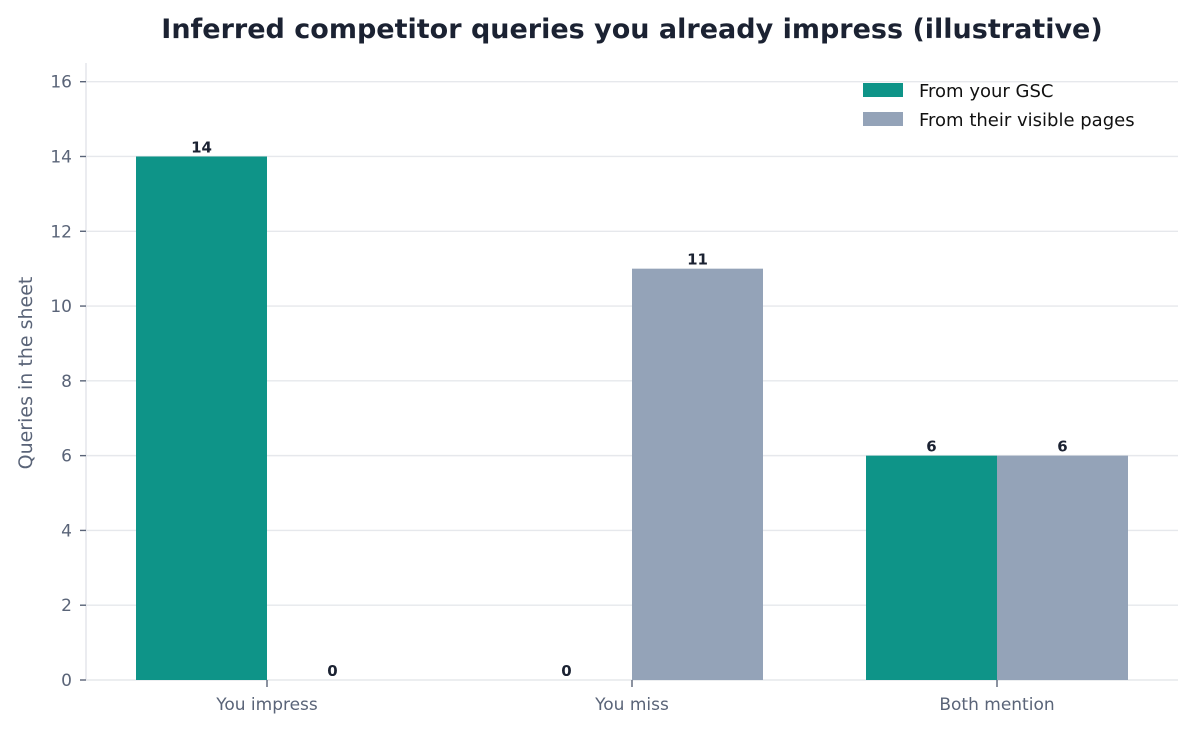 This screenshot has width=1193, height=731. What do you see at coordinates (999, 106) in the screenshot?
I see `legend: From your GSC From their visible pages` at bounding box center [999, 106].